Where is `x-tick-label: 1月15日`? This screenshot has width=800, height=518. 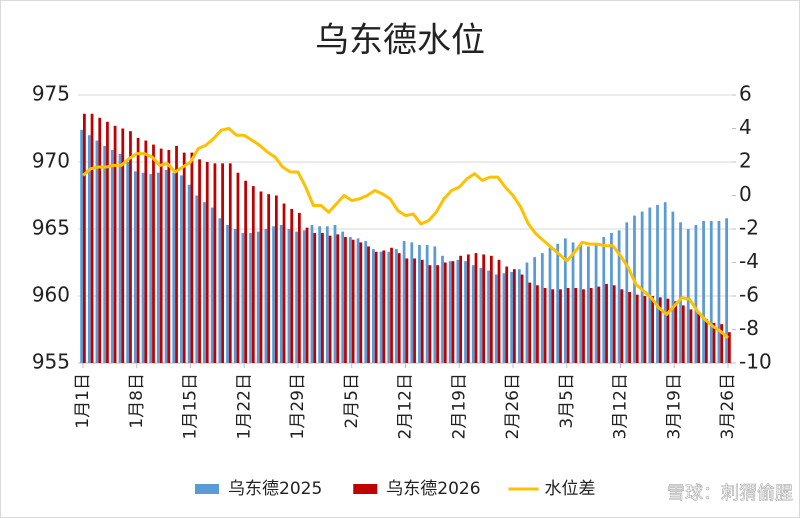 x-tick-label: 1月15日 is located at coordinates (191, 406).